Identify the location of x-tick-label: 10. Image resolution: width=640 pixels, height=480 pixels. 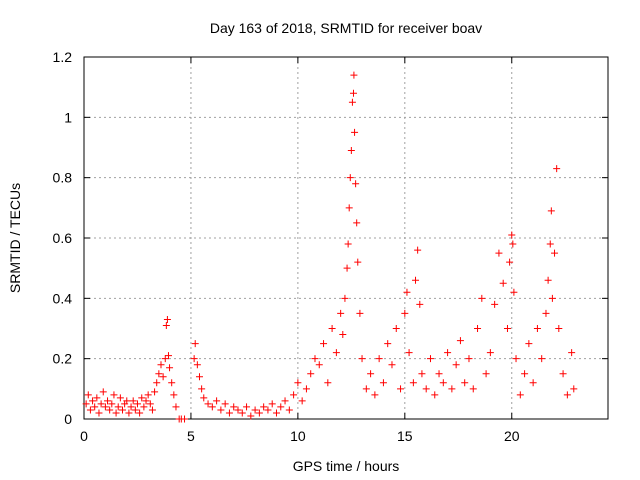
(298, 436).